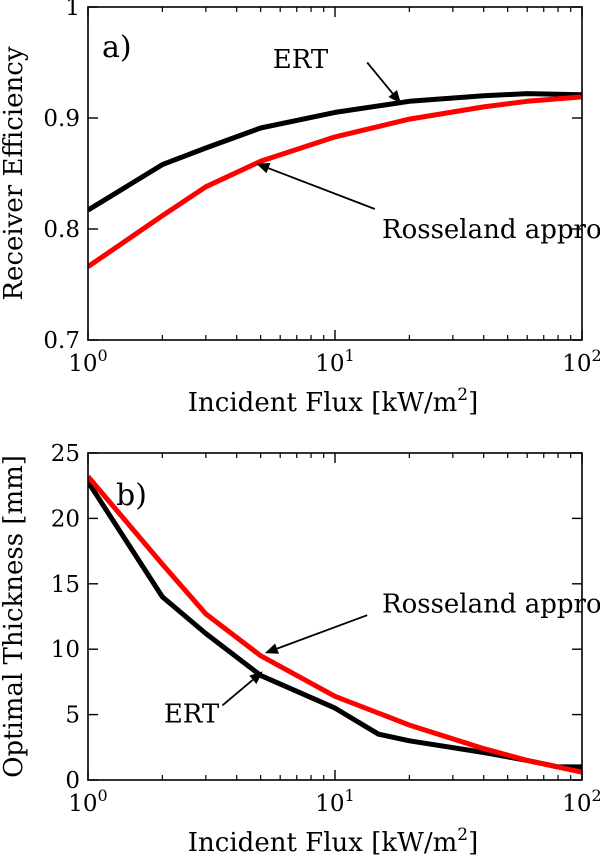  What do you see at coordinates (61, 119) in the screenshot?
I see `y-tick-label: 0.9` at bounding box center [61, 119].